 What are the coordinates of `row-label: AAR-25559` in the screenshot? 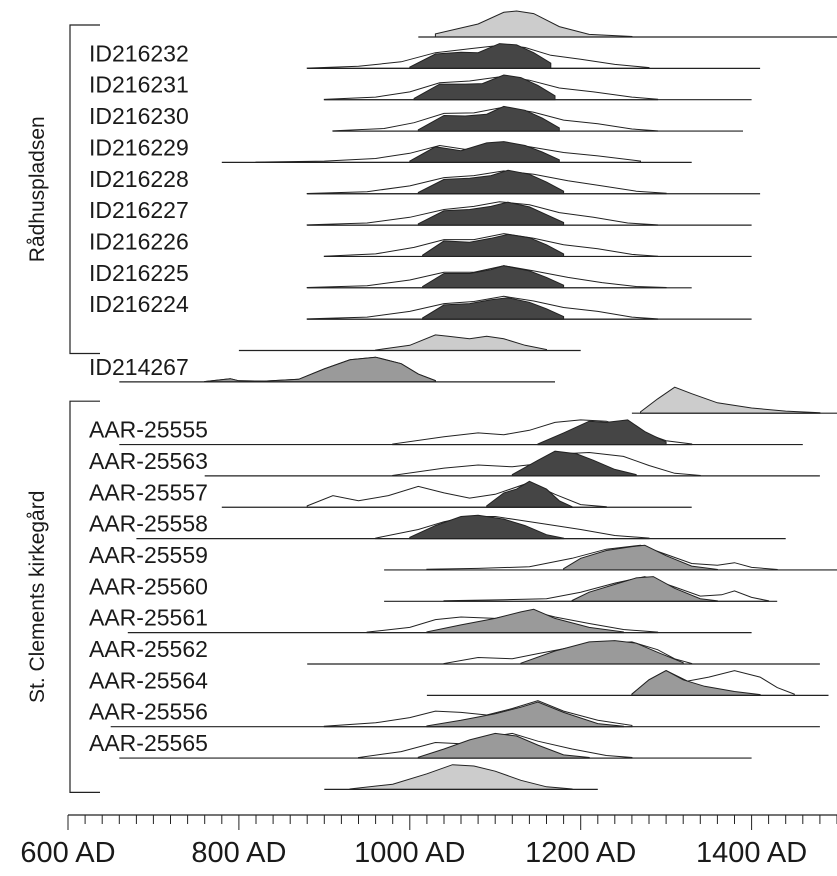 It's located at (148, 555).